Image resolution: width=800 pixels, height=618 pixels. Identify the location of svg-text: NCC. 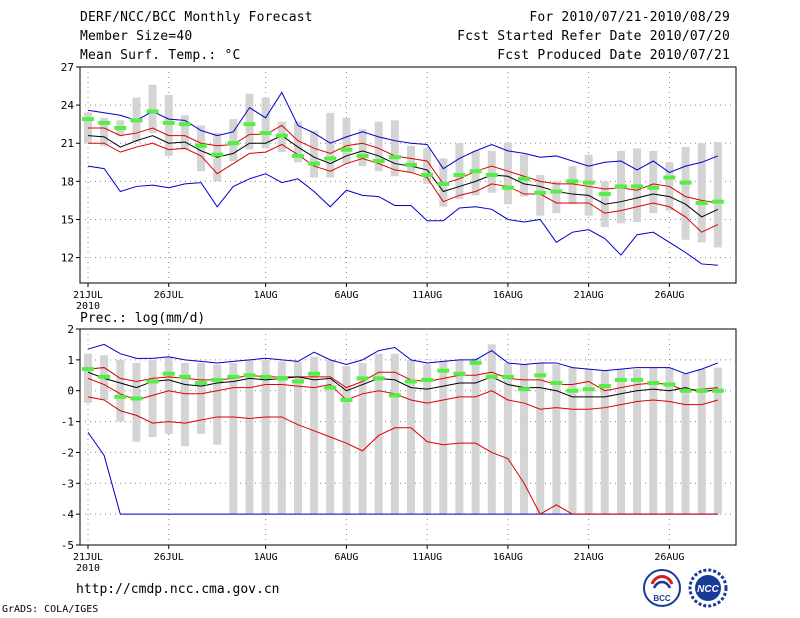
(708, 589).